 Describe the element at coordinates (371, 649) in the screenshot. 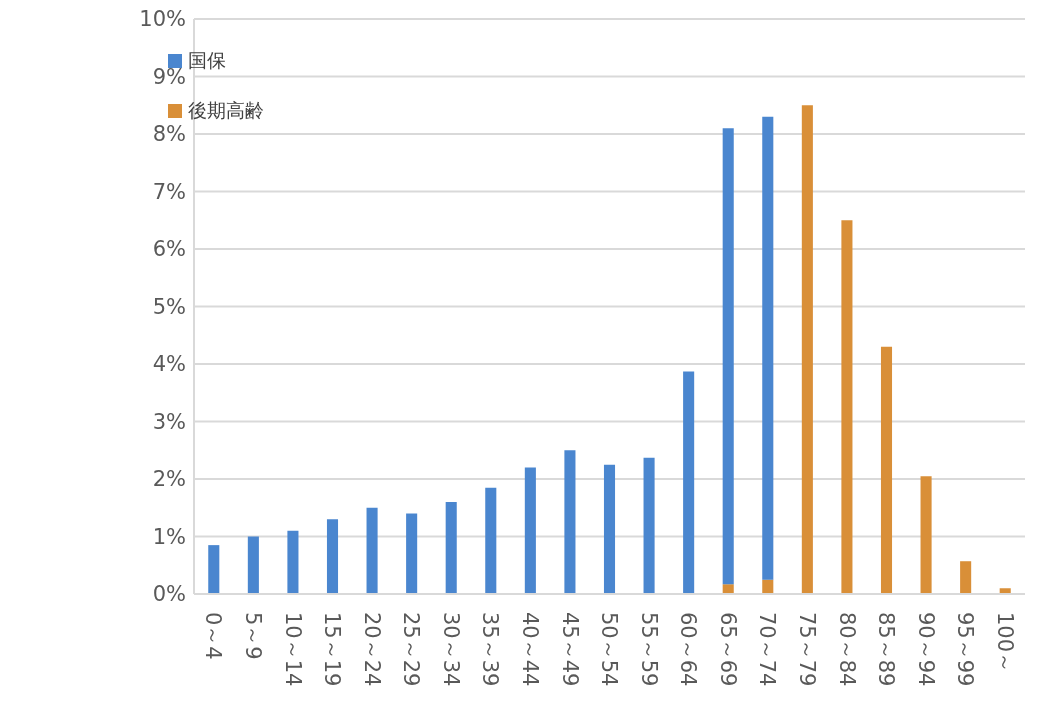

I see `x-tick-label: 20～24` at that location.